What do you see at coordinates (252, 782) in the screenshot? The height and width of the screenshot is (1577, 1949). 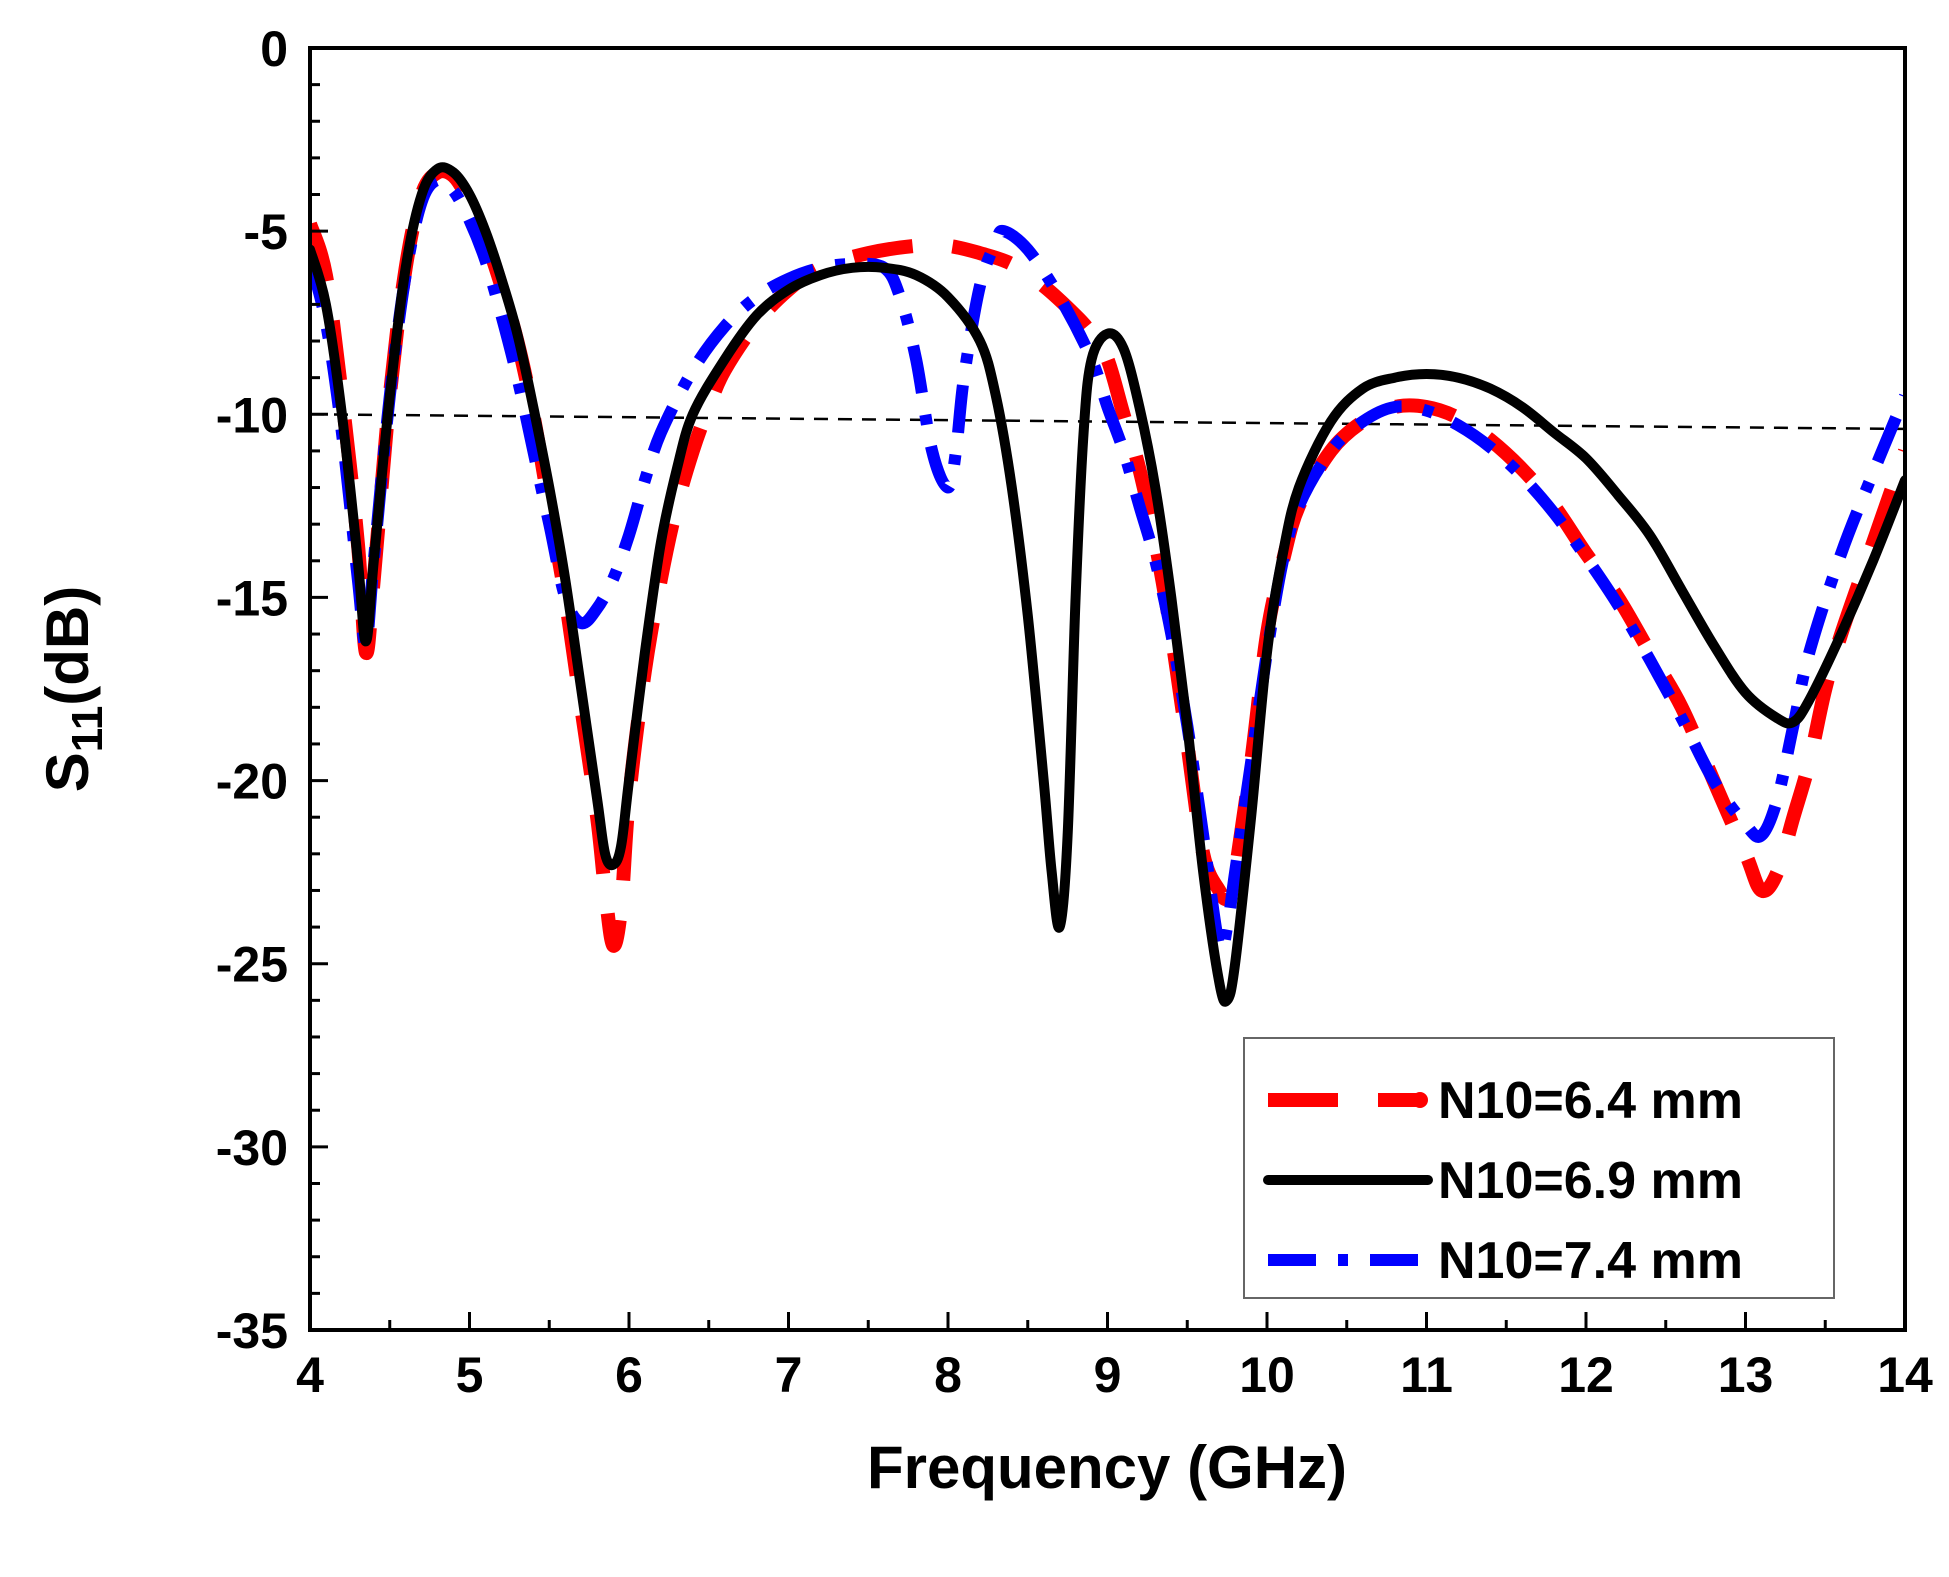 I see `y-tick-label: -20` at bounding box center [252, 782].